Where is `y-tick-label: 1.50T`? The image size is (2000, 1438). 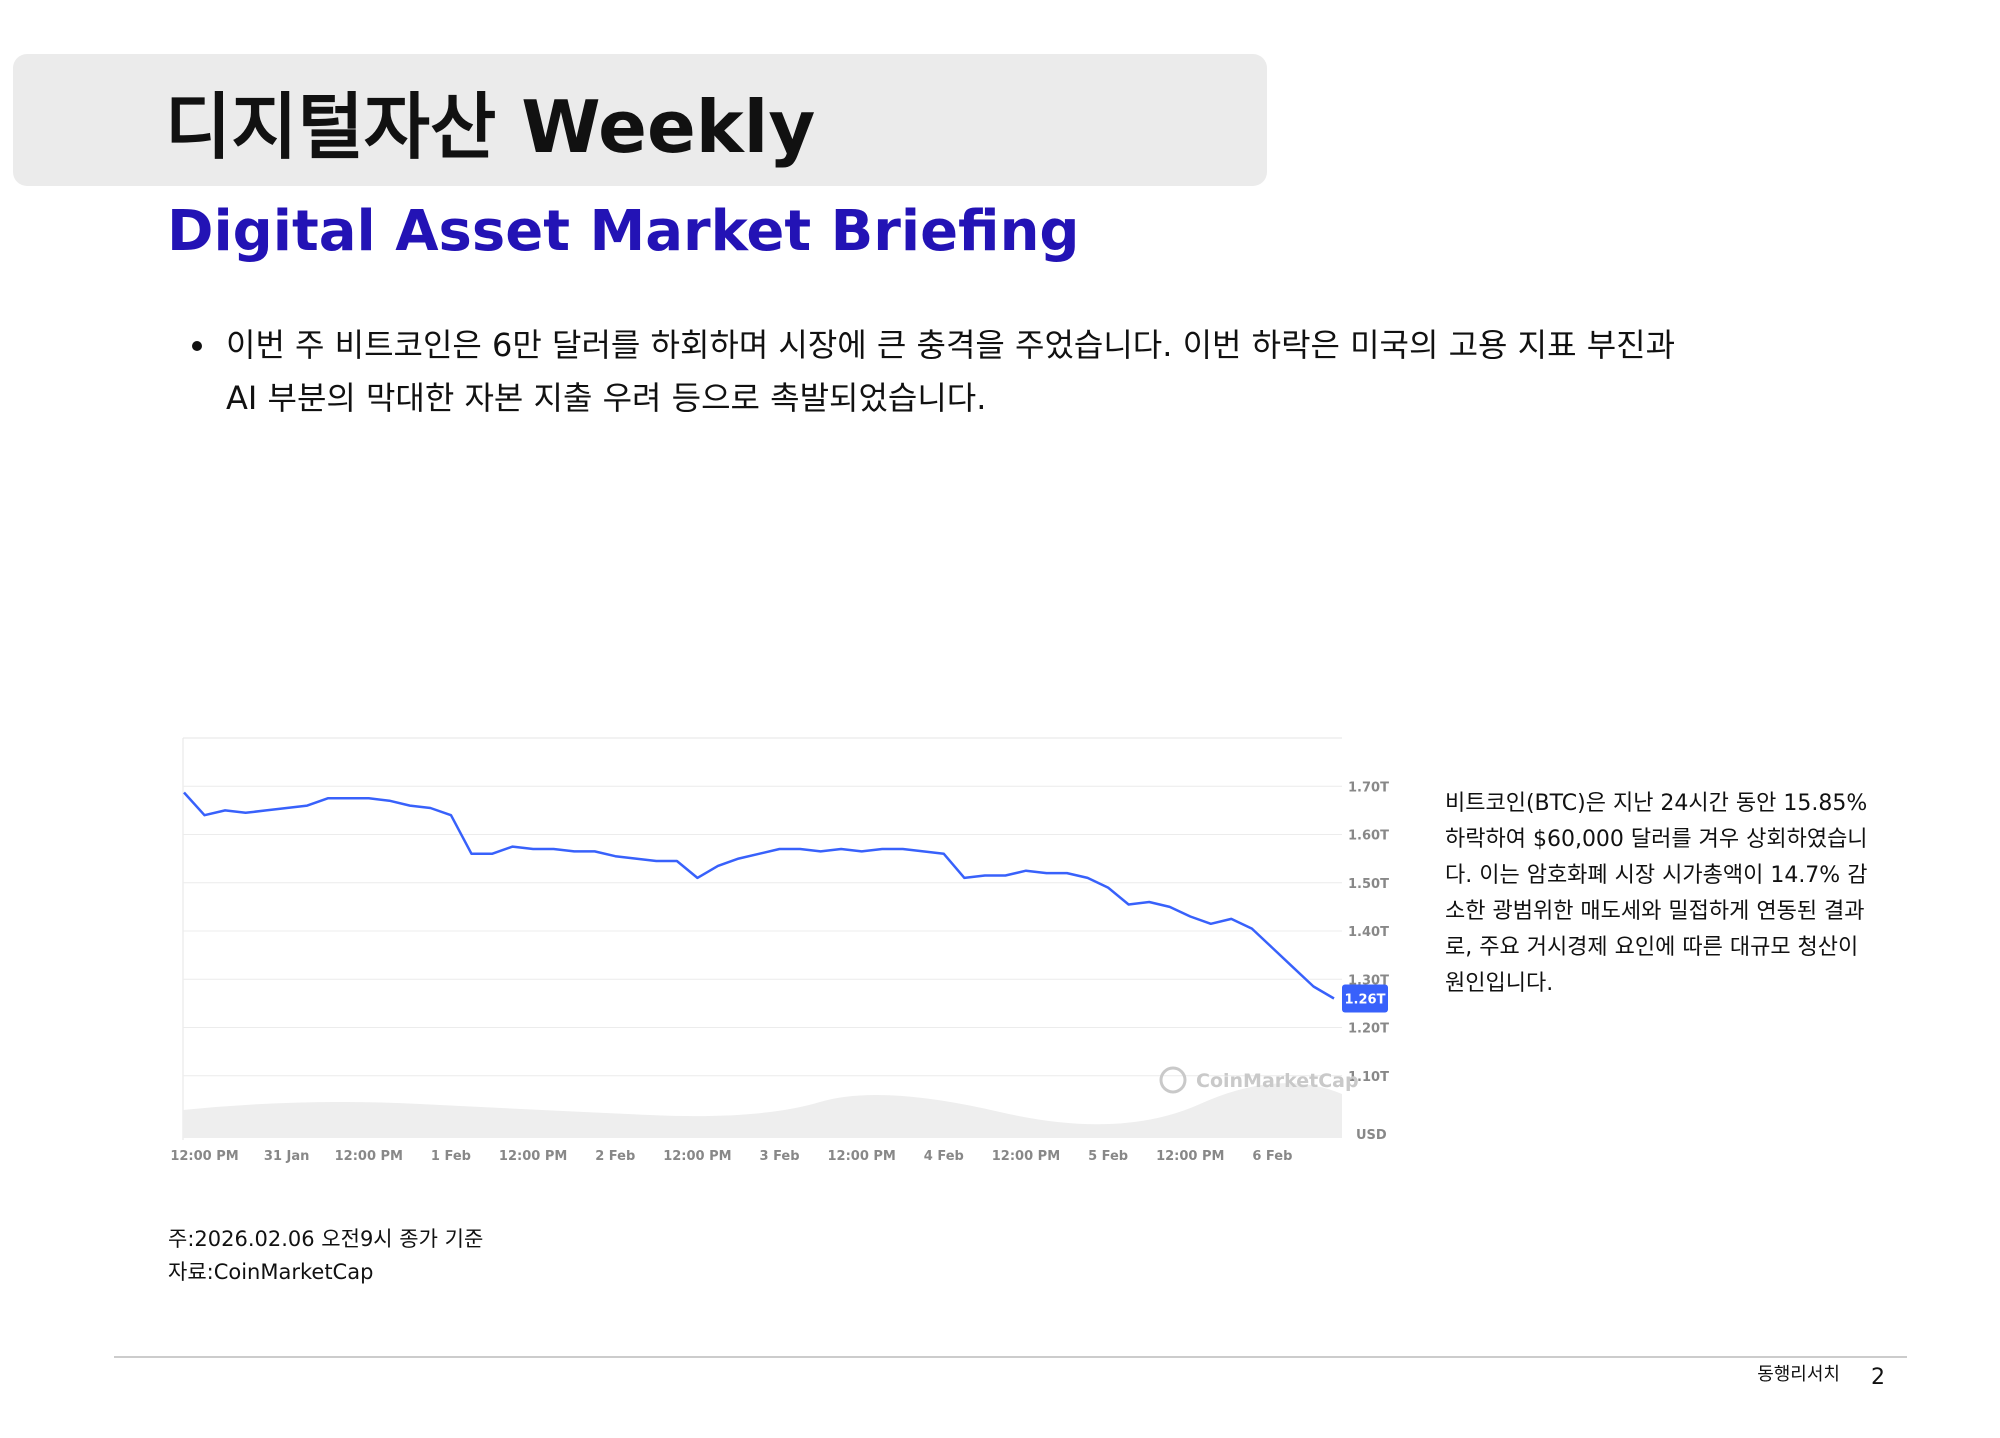 y-tick-label: 1.50T is located at coordinates (1368, 884).